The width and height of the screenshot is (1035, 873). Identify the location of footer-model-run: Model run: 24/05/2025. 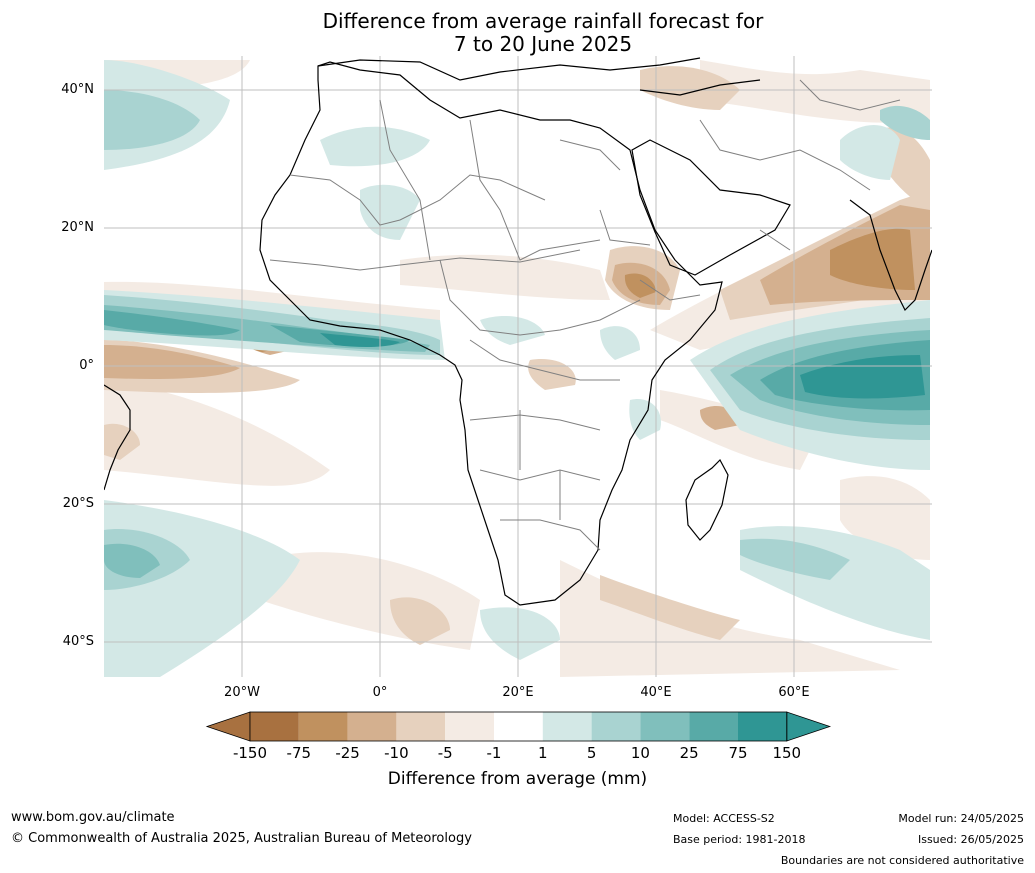
(961, 818).